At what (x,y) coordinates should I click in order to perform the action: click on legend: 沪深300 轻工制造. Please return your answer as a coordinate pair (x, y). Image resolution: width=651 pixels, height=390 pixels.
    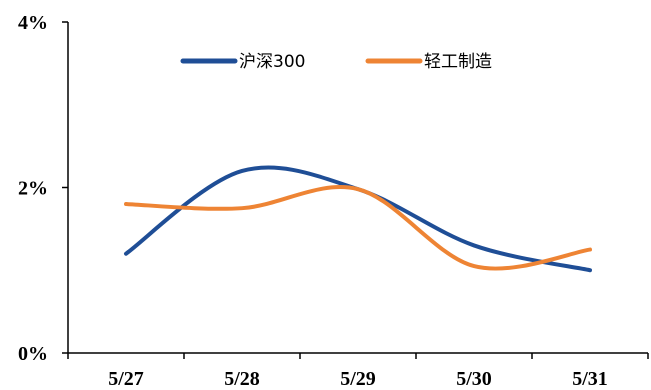
    Looking at the image, I should click on (336, 62).